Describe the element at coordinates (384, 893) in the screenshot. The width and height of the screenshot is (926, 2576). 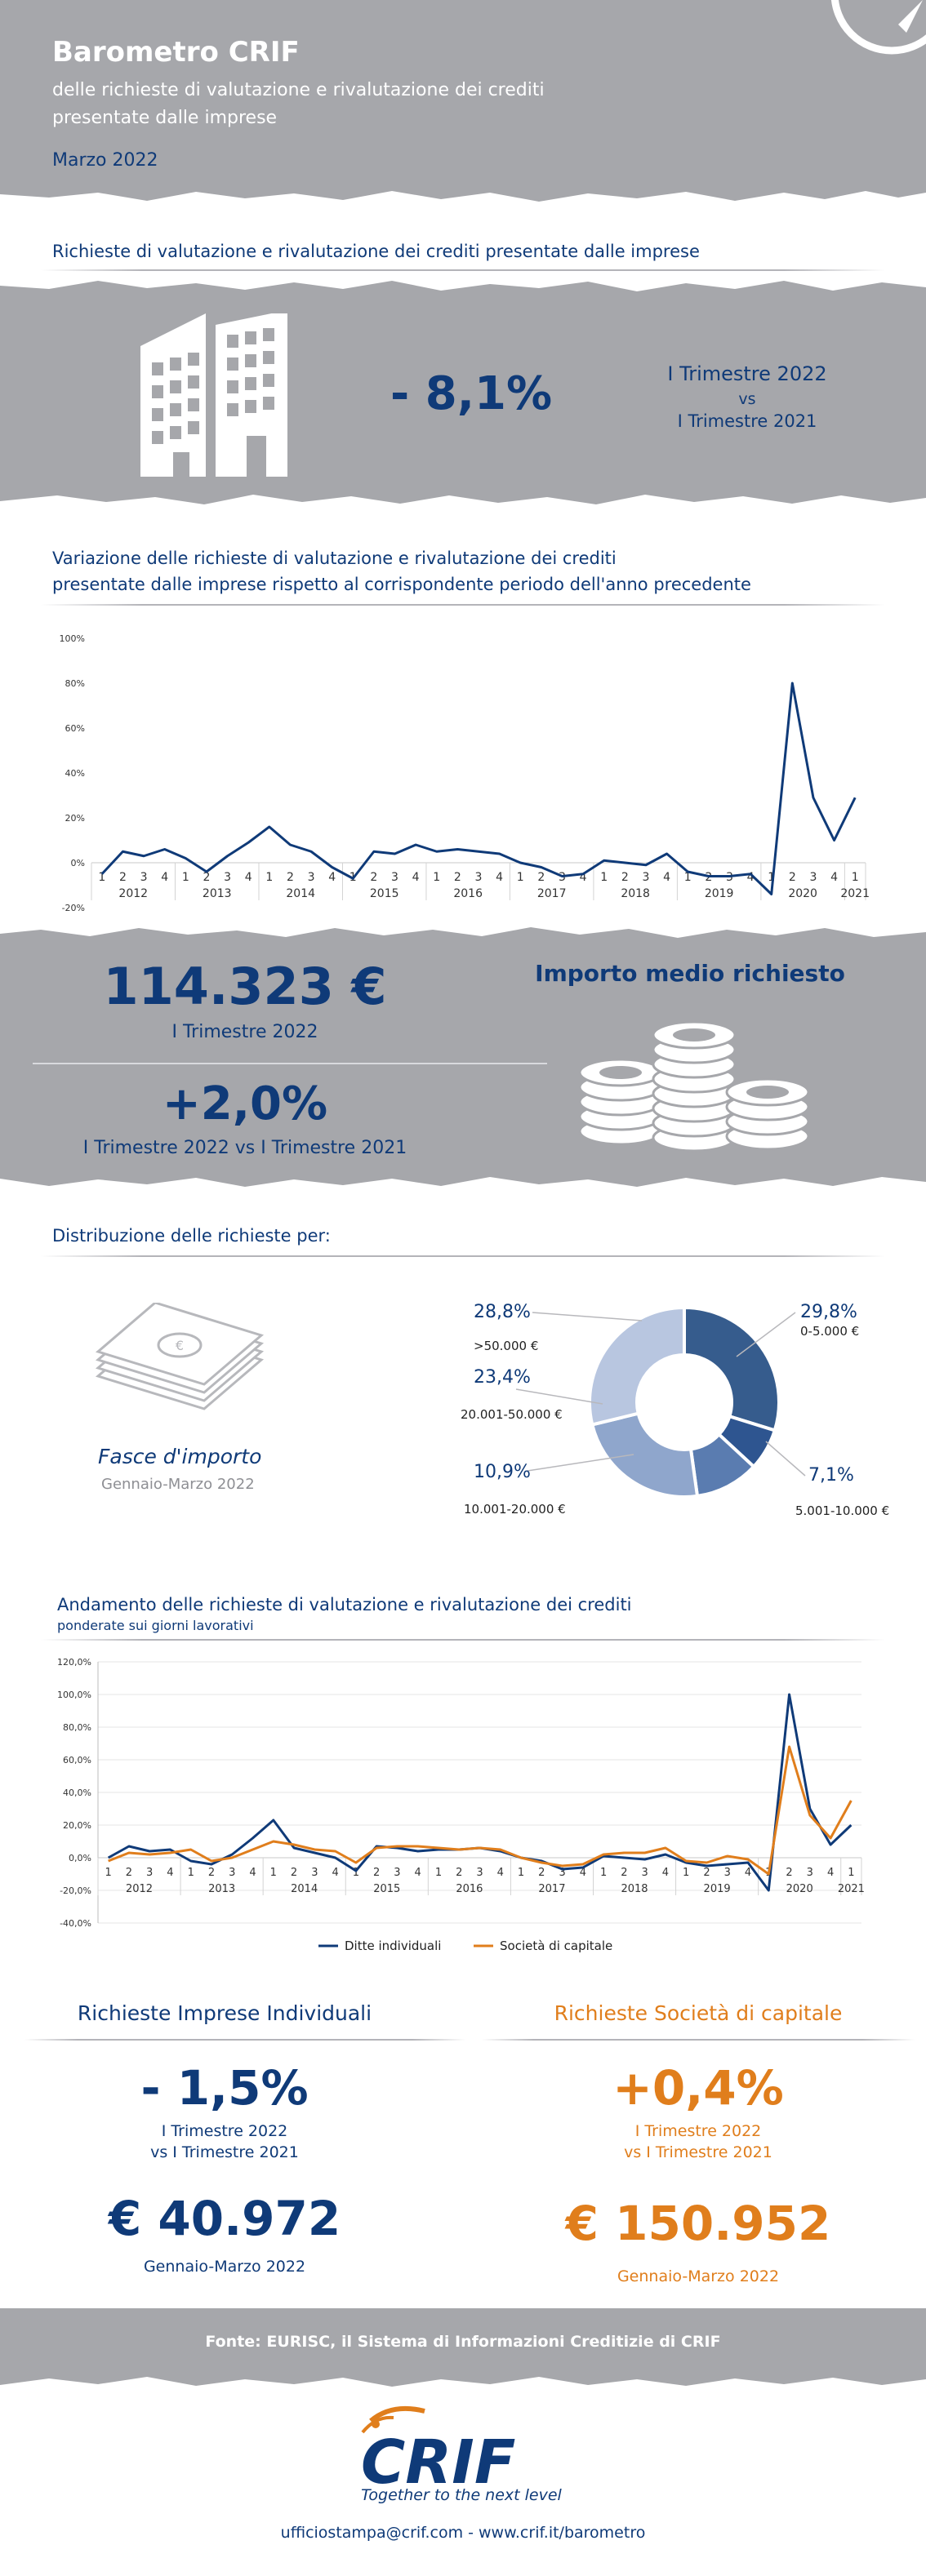
I see `year-label: 2015` at that location.